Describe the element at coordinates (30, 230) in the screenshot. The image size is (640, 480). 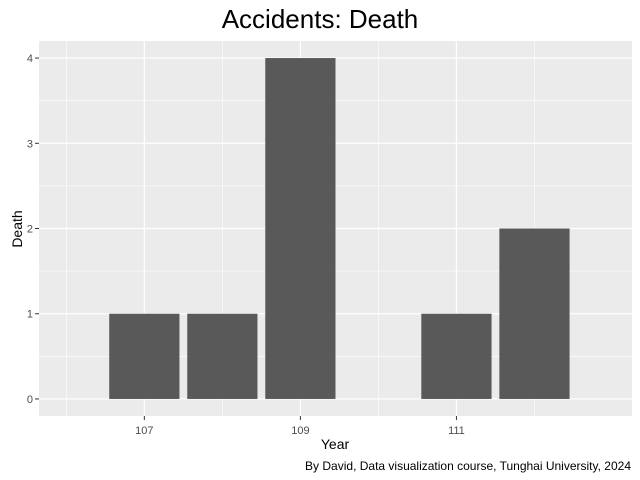
I see `y-tick-label: 2` at that location.